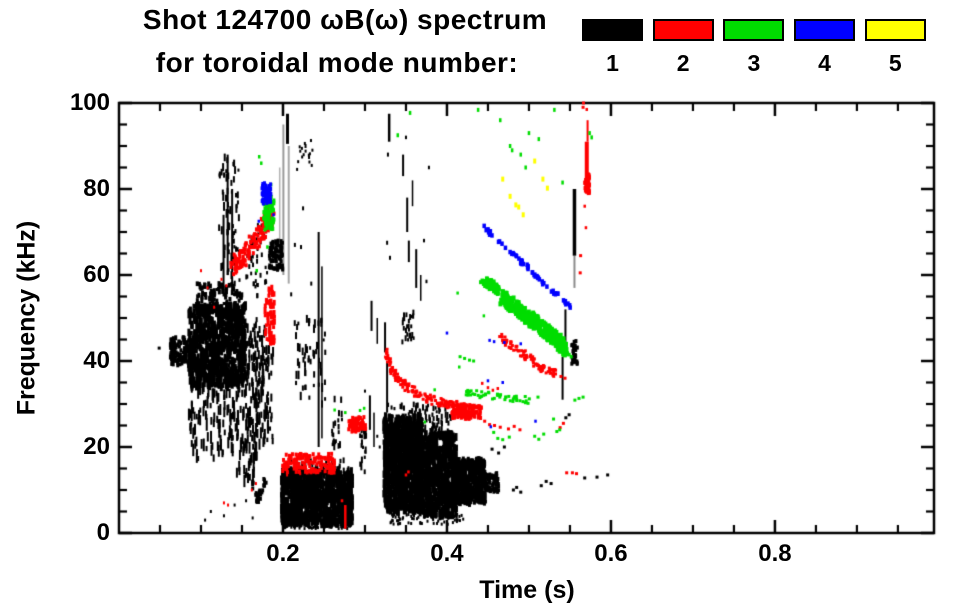 This screenshot has width=963, height=615. Describe the element at coordinates (96, 446) in the screenshot. I see `y-tick-label-20: 20` at that location.